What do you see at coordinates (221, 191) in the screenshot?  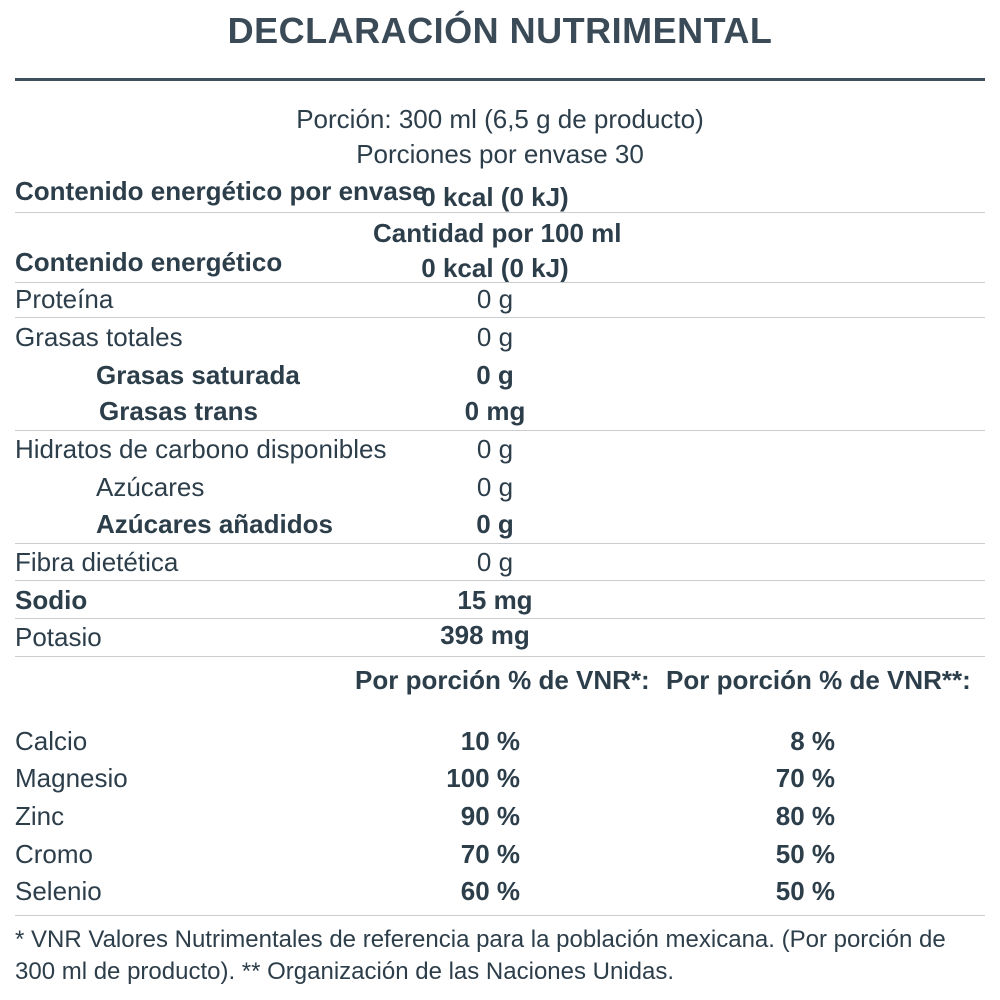 I see `energy-per-container-label: Contenido energético por envase` at bounding box center [221, 191].